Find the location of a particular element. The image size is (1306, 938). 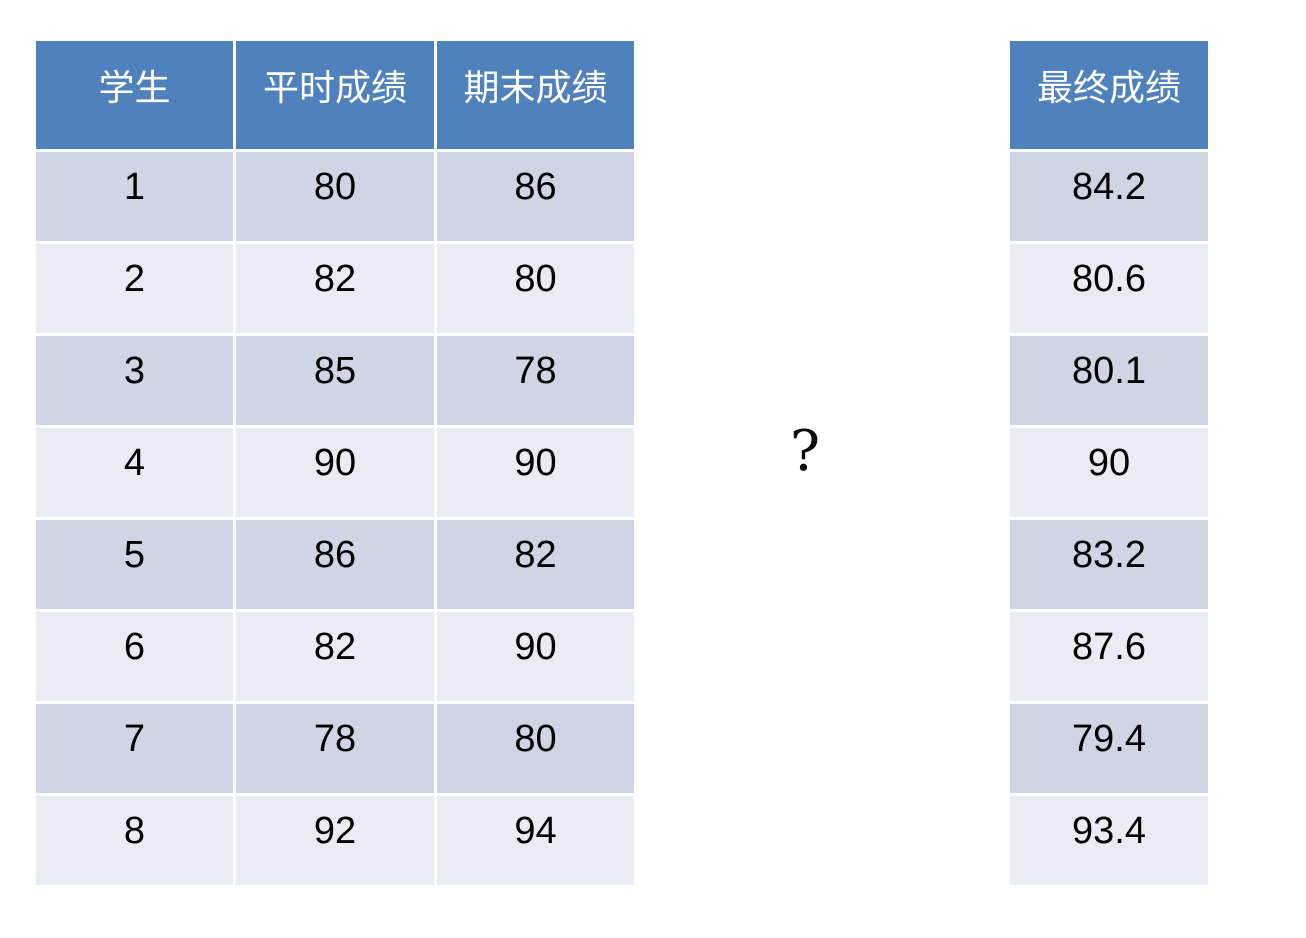

final-grade-cell: 87.6 is located at coordinates (1109, 656).